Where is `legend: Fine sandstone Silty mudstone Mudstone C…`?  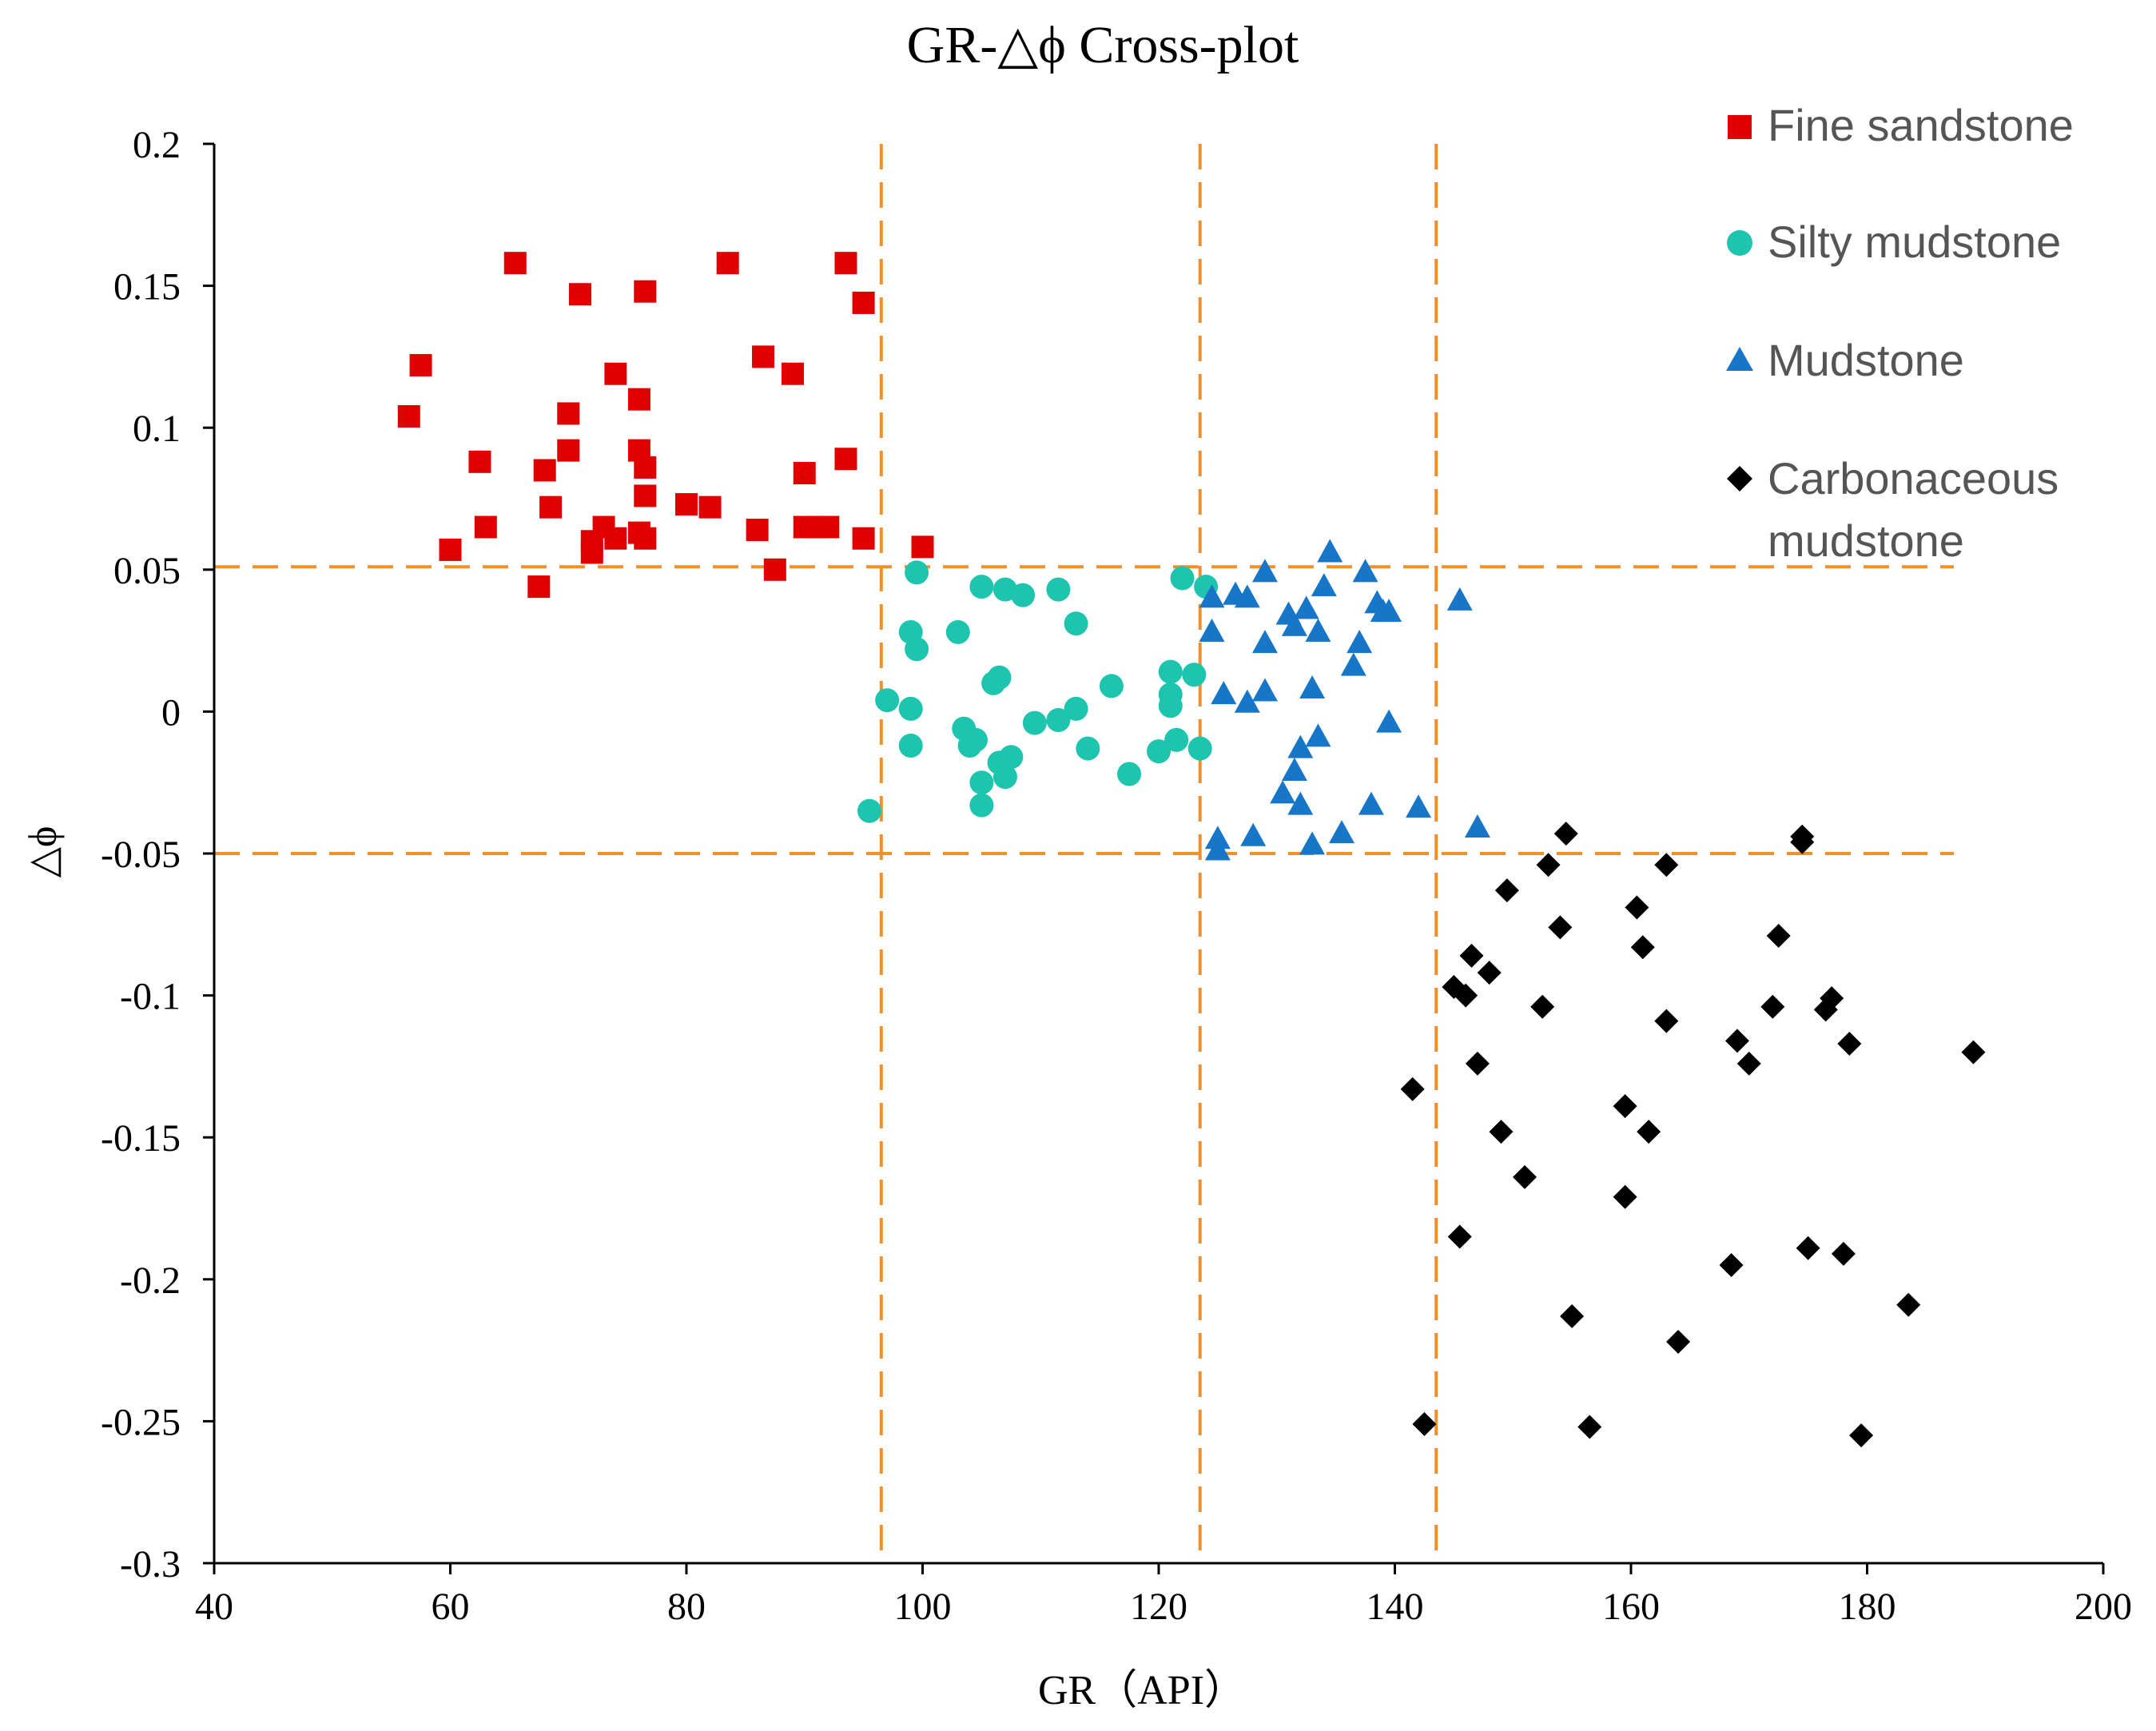 legend: Fine sandstone Silty mudstone Mudstone C… is located at coordinates (1900, 333).